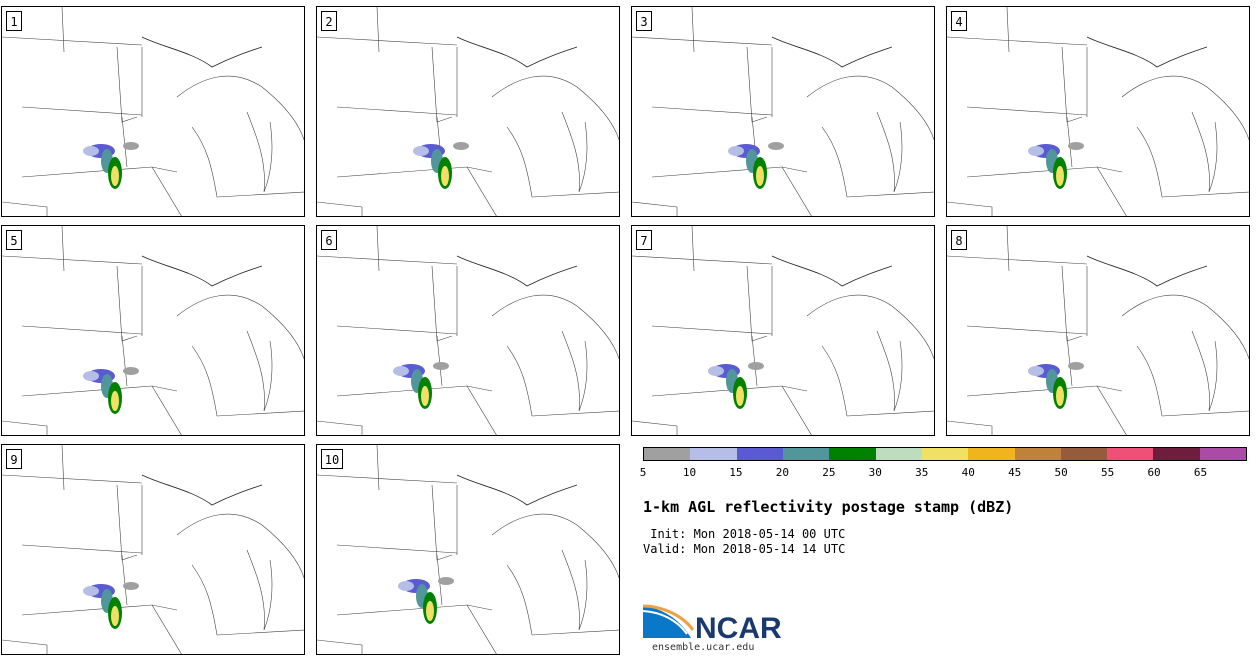 Image resolution: width=1260 pixels, height=657 pixels. Describe the element at coordinates (738, 628) in the screenshot. I see `ncar-logo-text: NCAR` at that location.